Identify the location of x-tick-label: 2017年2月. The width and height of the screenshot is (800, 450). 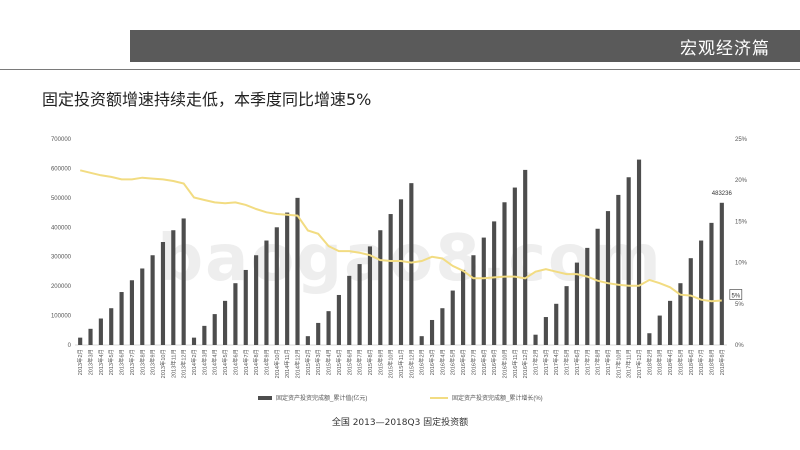
(536, 362).